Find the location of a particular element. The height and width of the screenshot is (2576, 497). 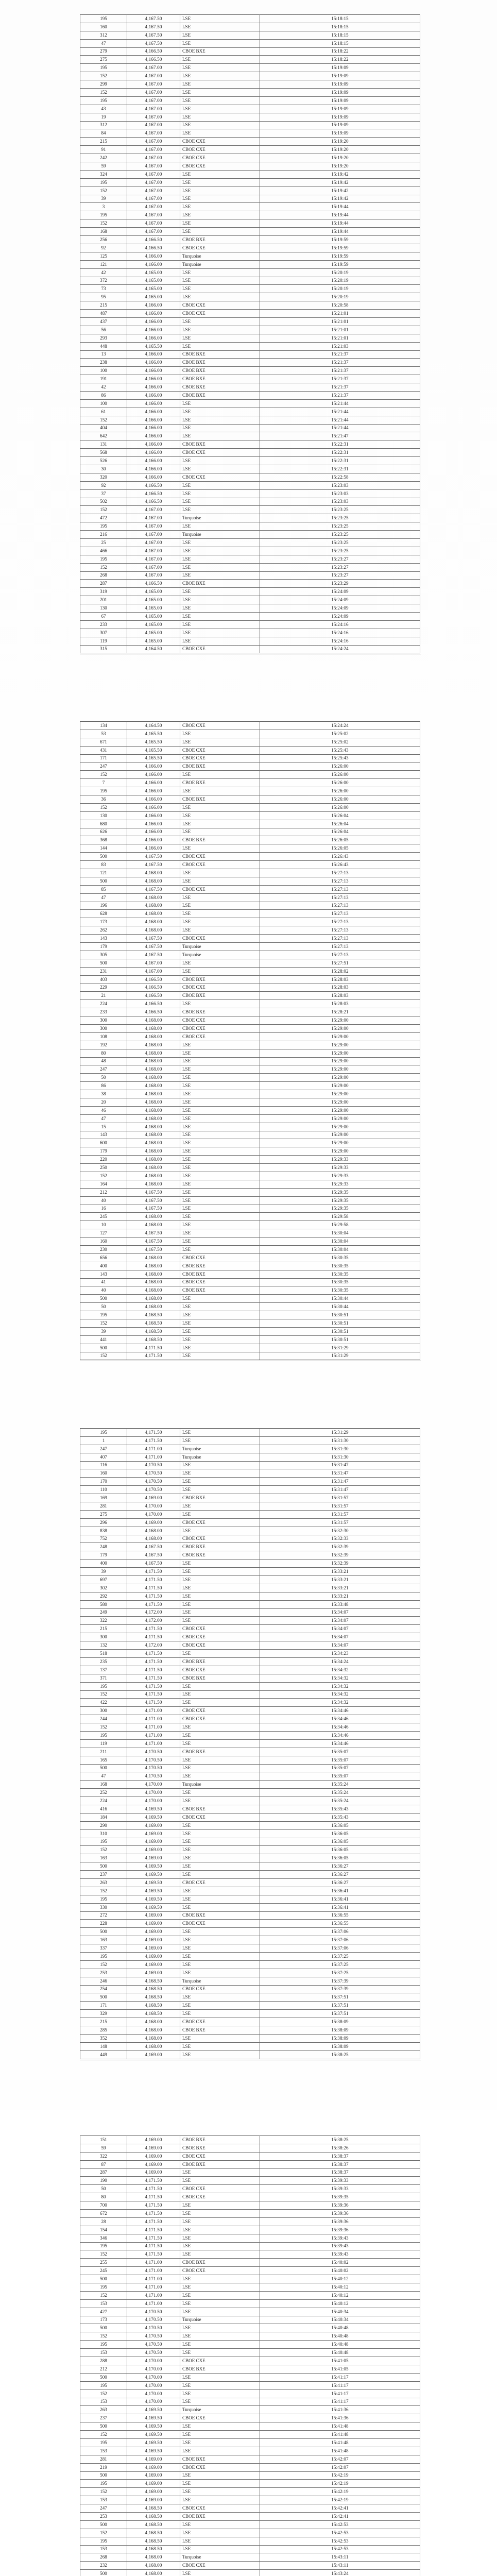

cell-time: 15:28:03 is located at coordinates (340, 987).